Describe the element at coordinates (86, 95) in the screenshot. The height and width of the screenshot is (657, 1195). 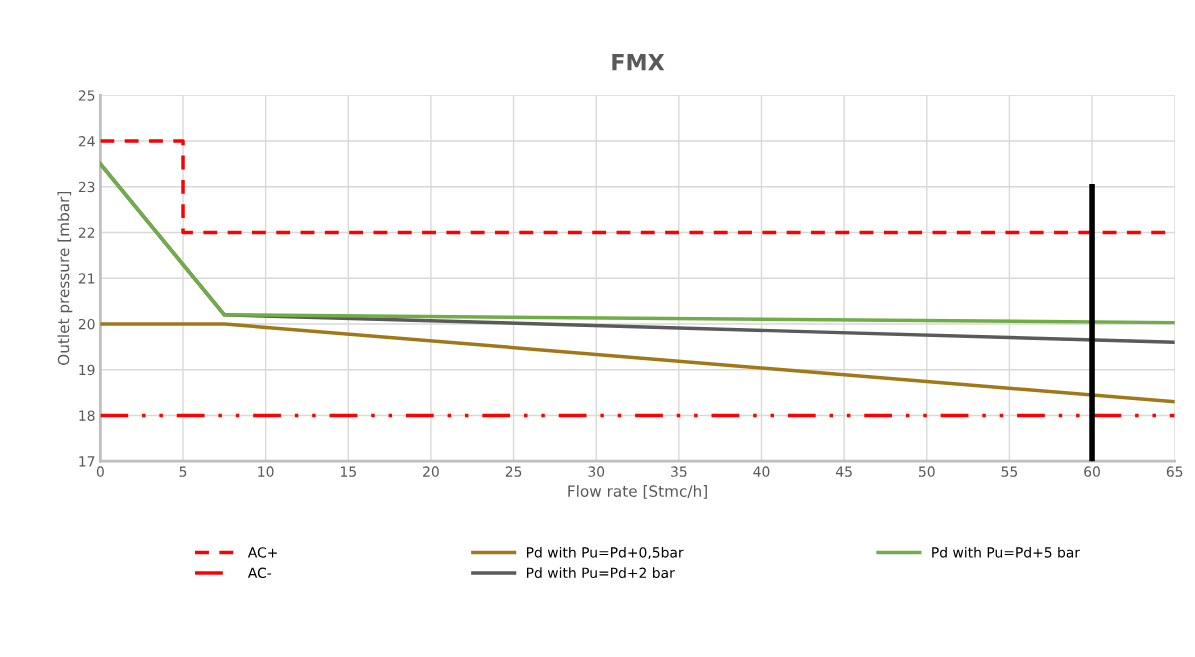
I see `y-tick-label: 25` at that location.